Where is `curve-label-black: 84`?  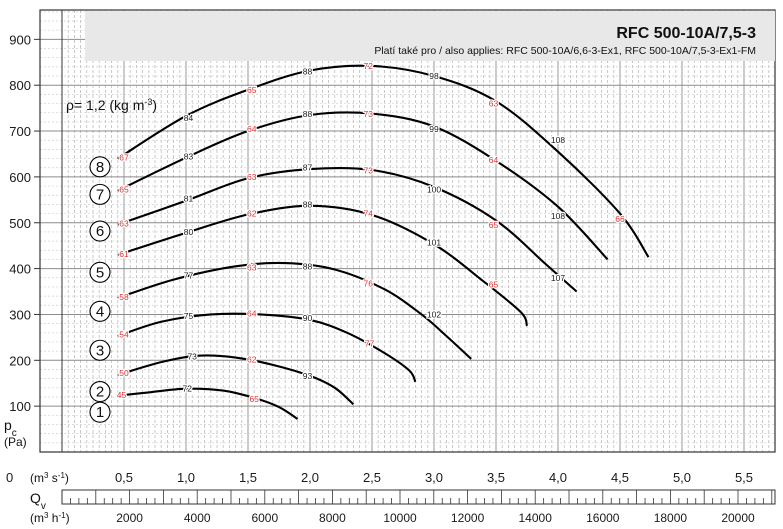
curve-label-black: 84 is located at coordinates (189, 118).